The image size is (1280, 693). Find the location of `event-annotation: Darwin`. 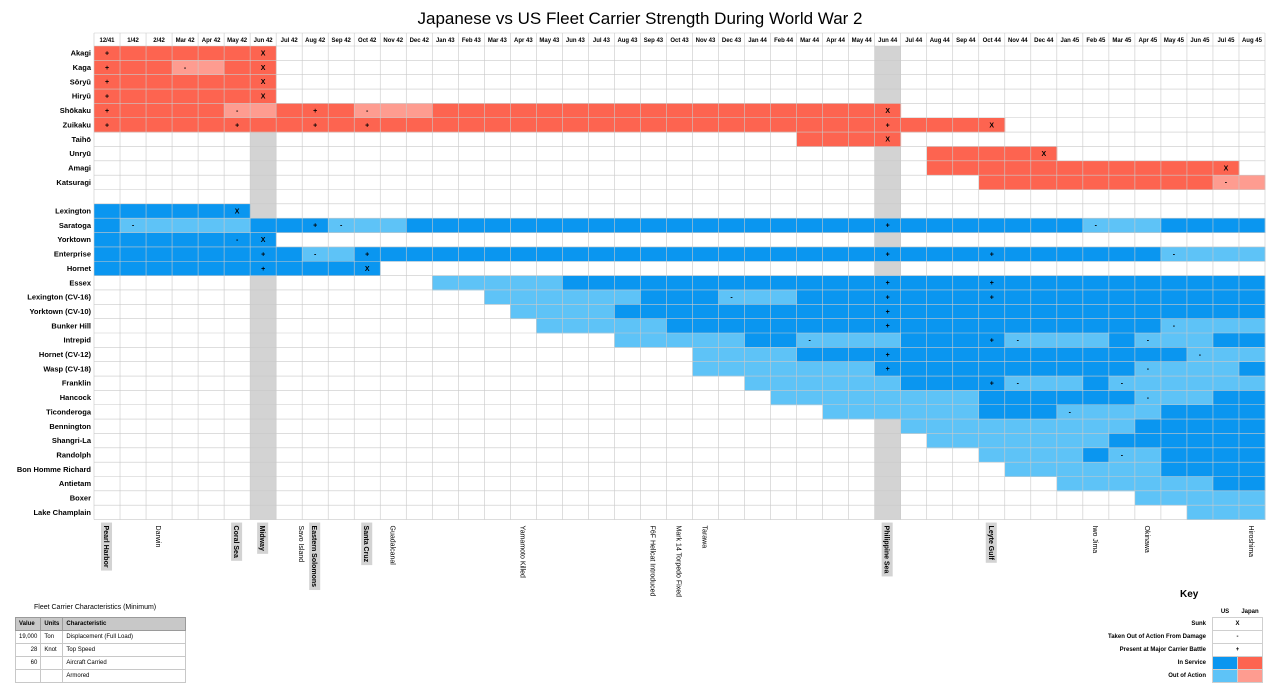

event-annotation: Darwin is located at coordinates (157, 537).